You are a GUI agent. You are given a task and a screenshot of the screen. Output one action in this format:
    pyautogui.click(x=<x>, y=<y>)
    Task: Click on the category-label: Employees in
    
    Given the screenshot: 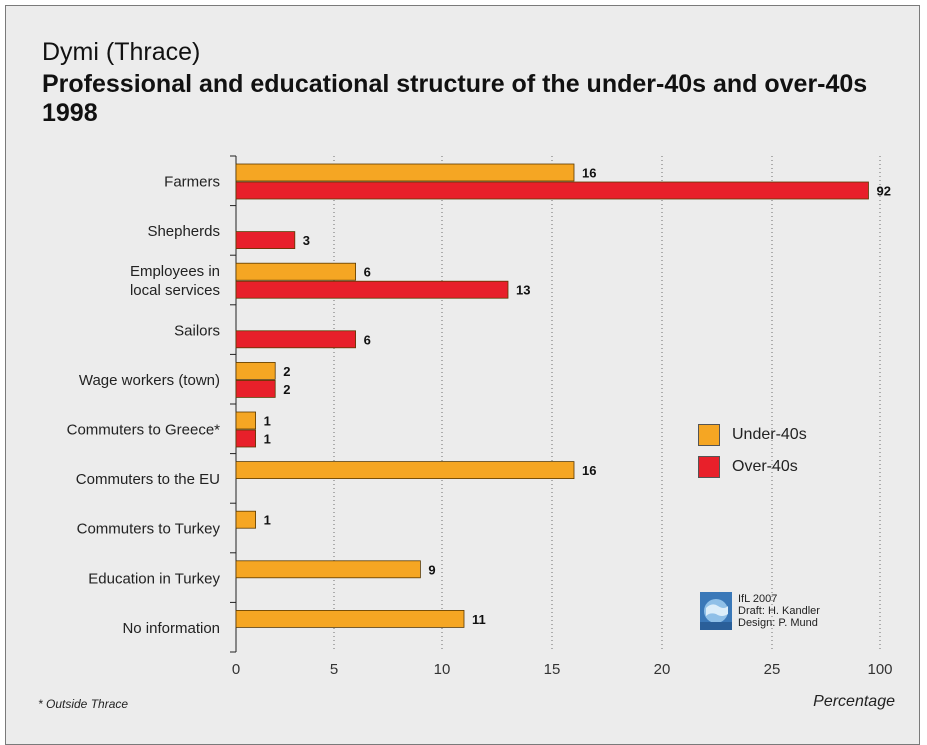 What is the action you would take?
    pyautogui.click(x=175, y=271)
    